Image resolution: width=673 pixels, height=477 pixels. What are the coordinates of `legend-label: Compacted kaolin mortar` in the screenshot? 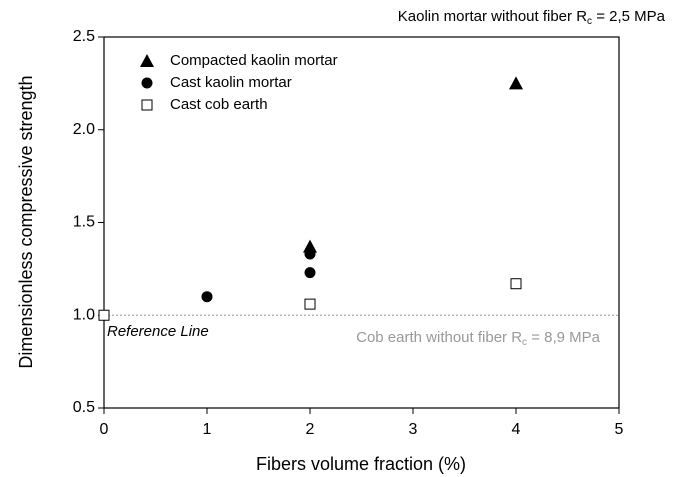 It's located at (254, 60).